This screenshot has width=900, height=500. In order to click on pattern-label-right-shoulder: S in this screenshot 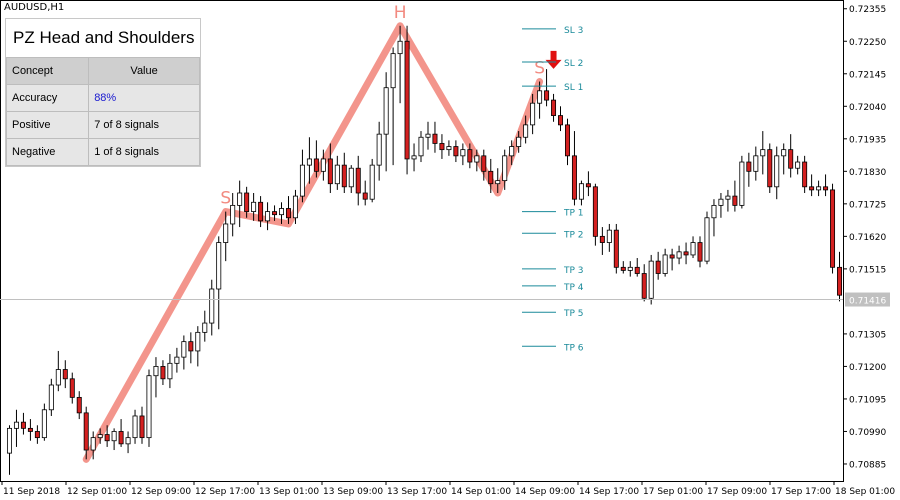, I will do `click(539, 69)`.